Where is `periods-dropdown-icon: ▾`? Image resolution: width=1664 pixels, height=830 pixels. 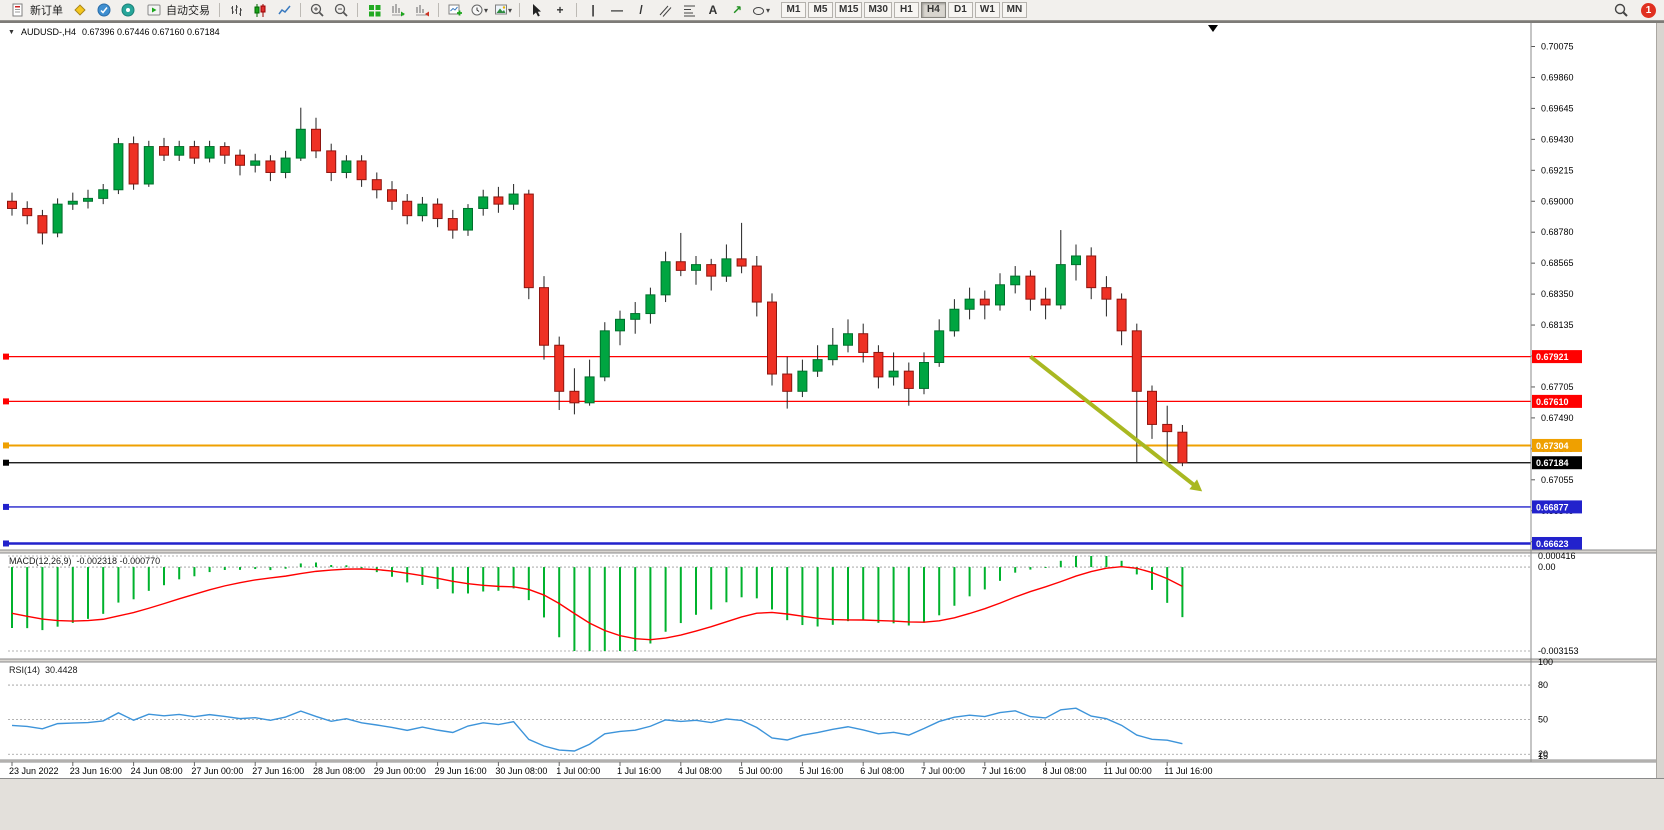
periods-dropdown-icon: ▾ is located at coordinates (479, 10).